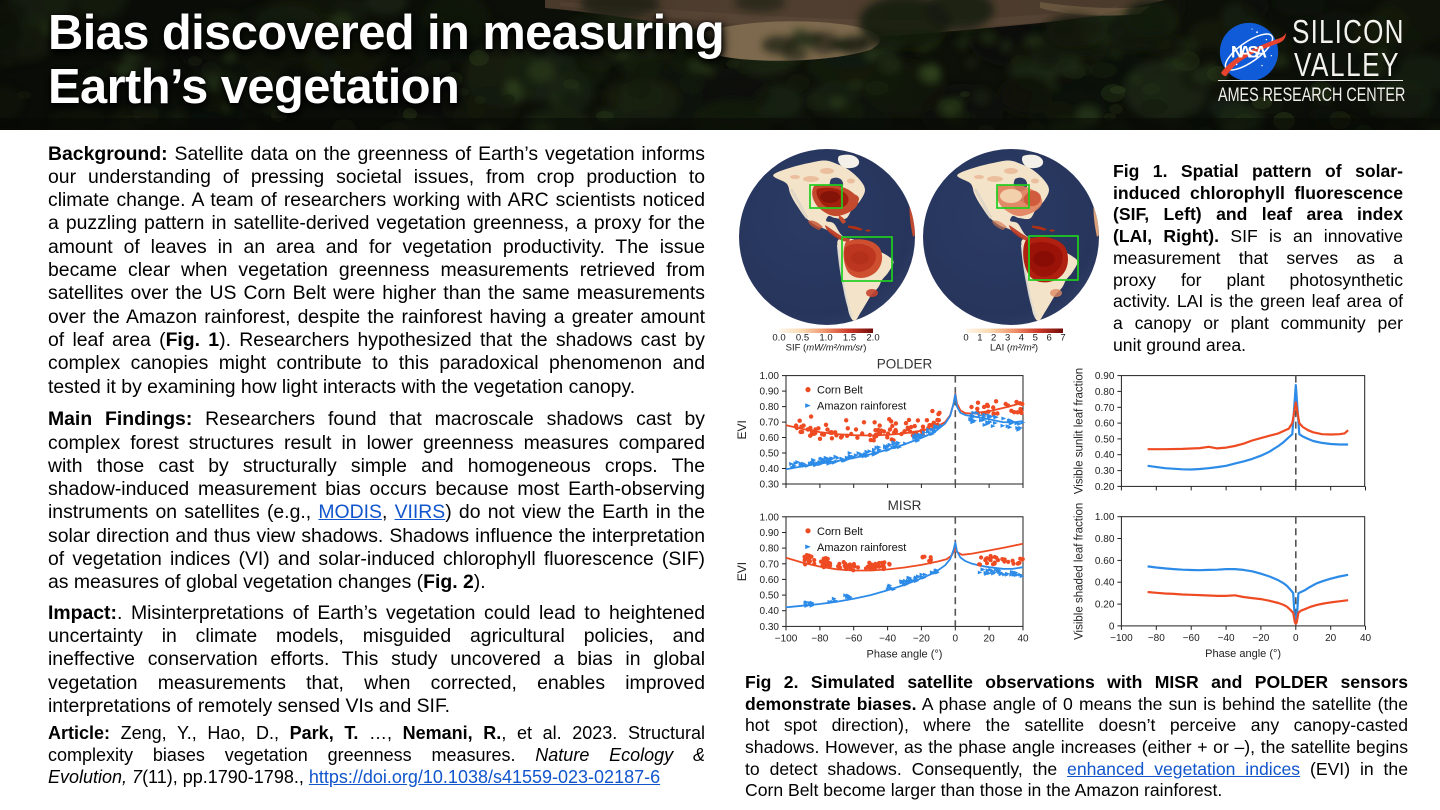 The image size is (1440, 810). What do you see at coordinates (1048, 338) in the screenshot?
I see `svg-text: 6` at bounding box center [1048, 338].